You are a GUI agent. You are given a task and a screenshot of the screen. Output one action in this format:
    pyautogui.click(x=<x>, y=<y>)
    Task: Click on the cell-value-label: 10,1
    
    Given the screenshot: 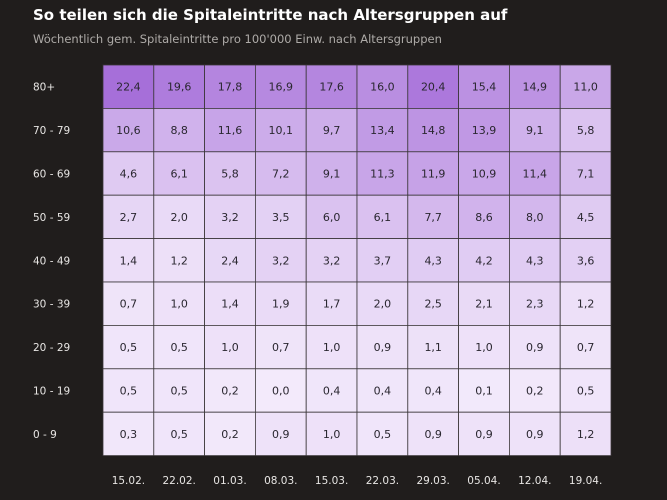 What is the action you would take?
    pyautogui.click(x=281, y=130)
    